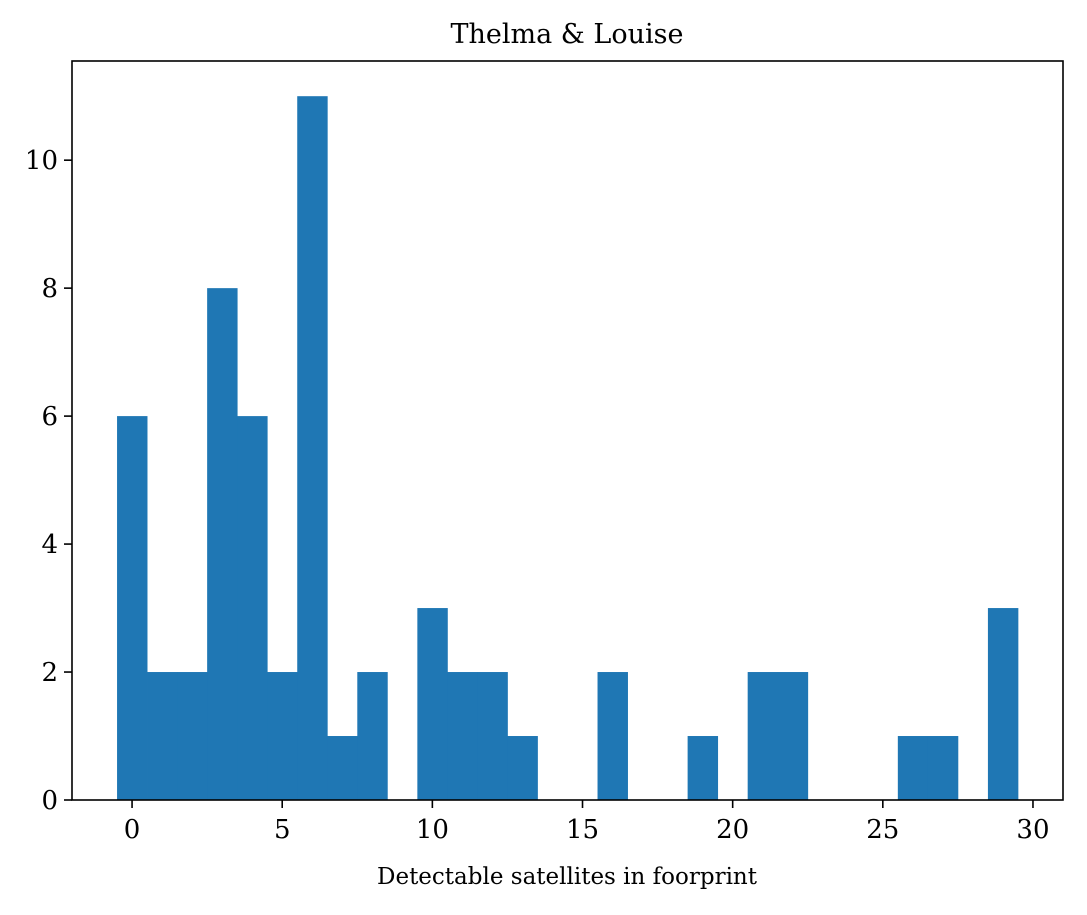 Image resolution: width=1087 pixels, height=915 pixels. What do you see at coordinates (567, 877) in the screenshot?
I see `x-axis-label: Detectable satellites in foorprint` at bounding box center [567, 877].